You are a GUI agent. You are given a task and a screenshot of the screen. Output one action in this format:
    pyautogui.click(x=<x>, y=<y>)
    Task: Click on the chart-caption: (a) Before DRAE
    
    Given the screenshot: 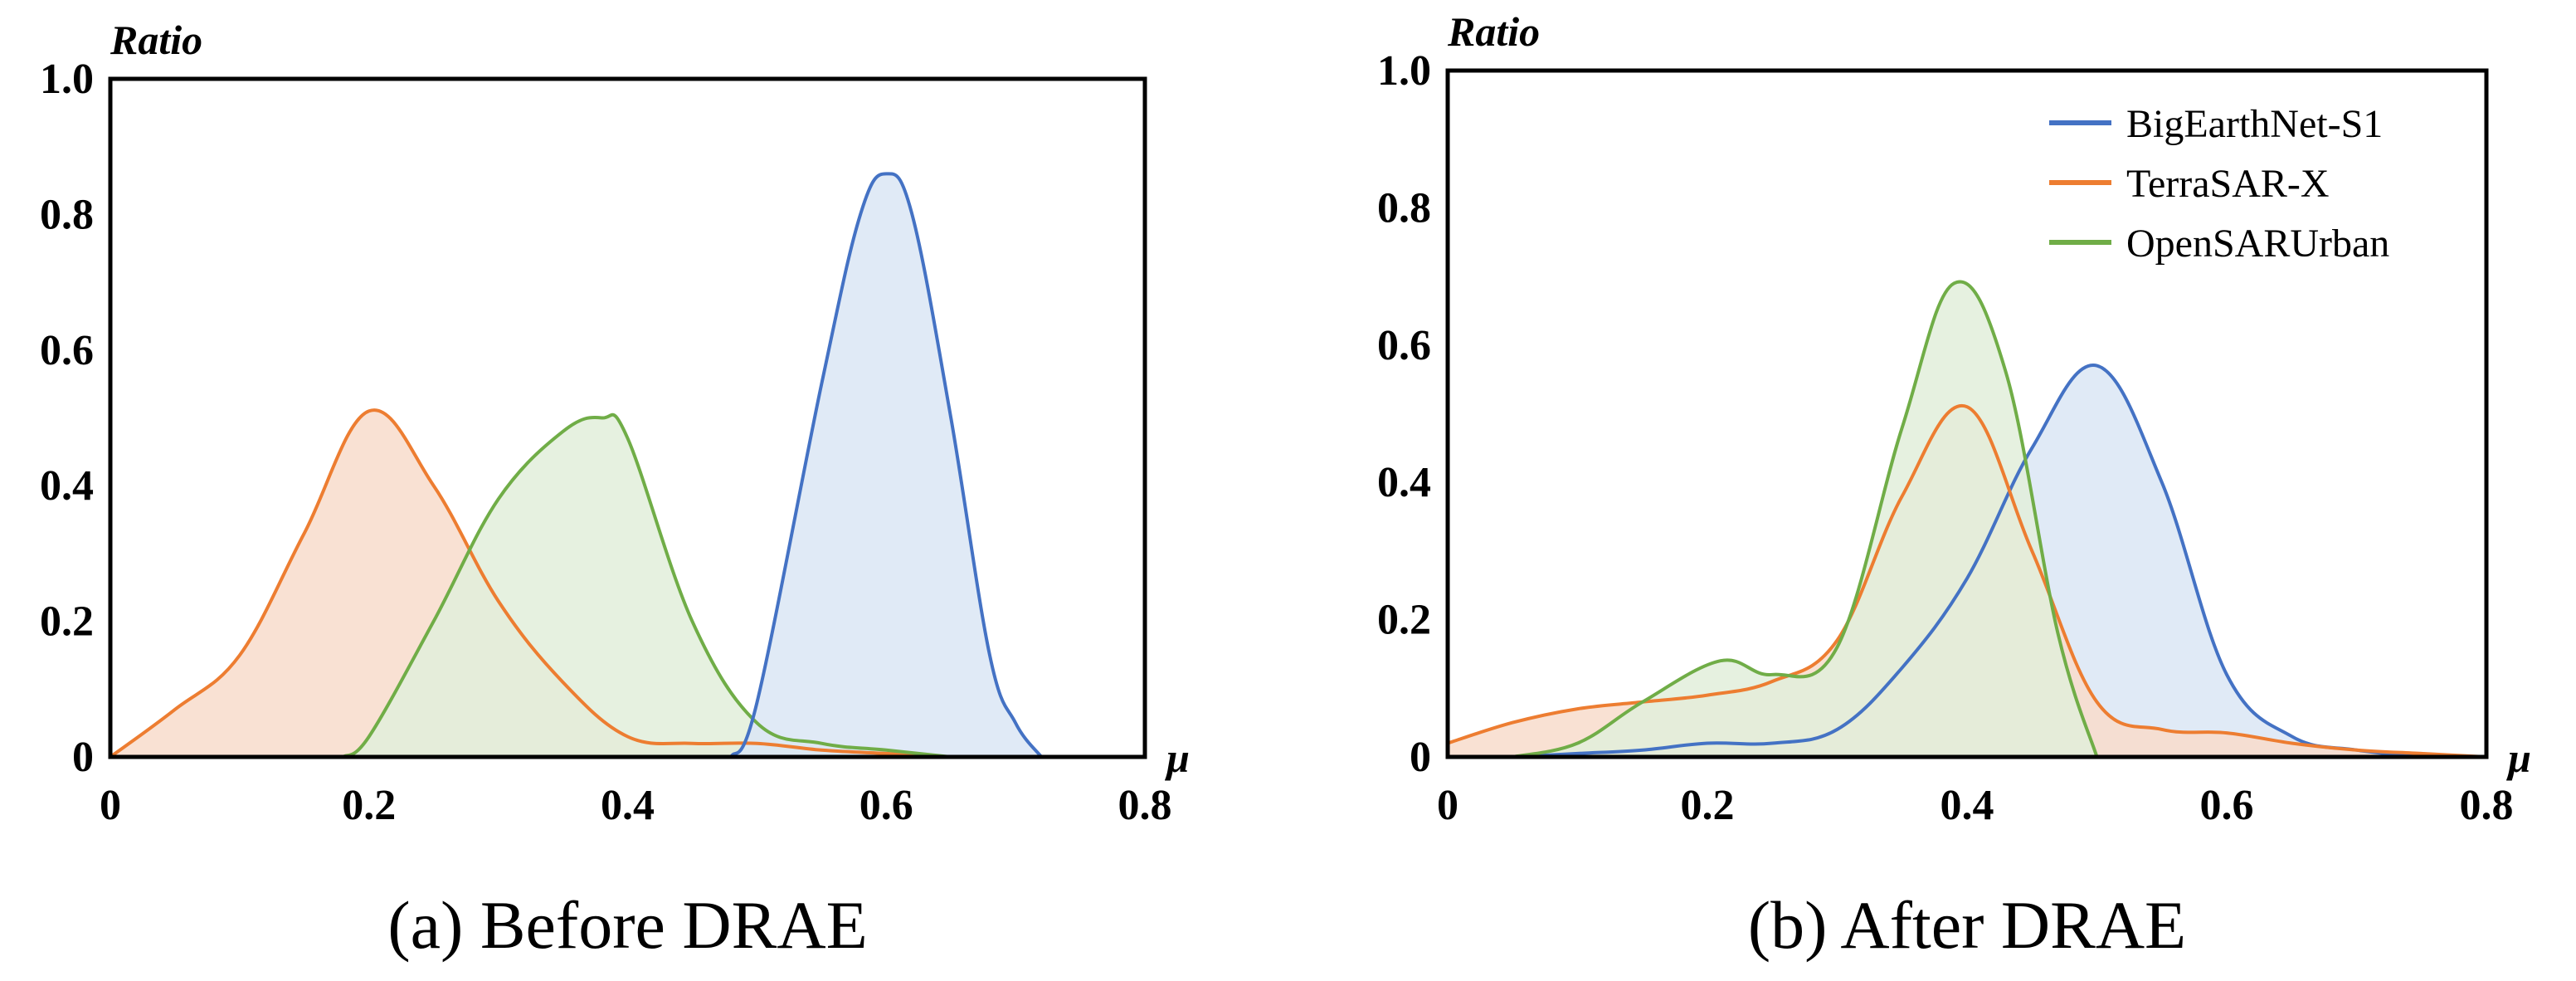 What is the action you would take?
    pyautogui.click(x=627, y=925)
    